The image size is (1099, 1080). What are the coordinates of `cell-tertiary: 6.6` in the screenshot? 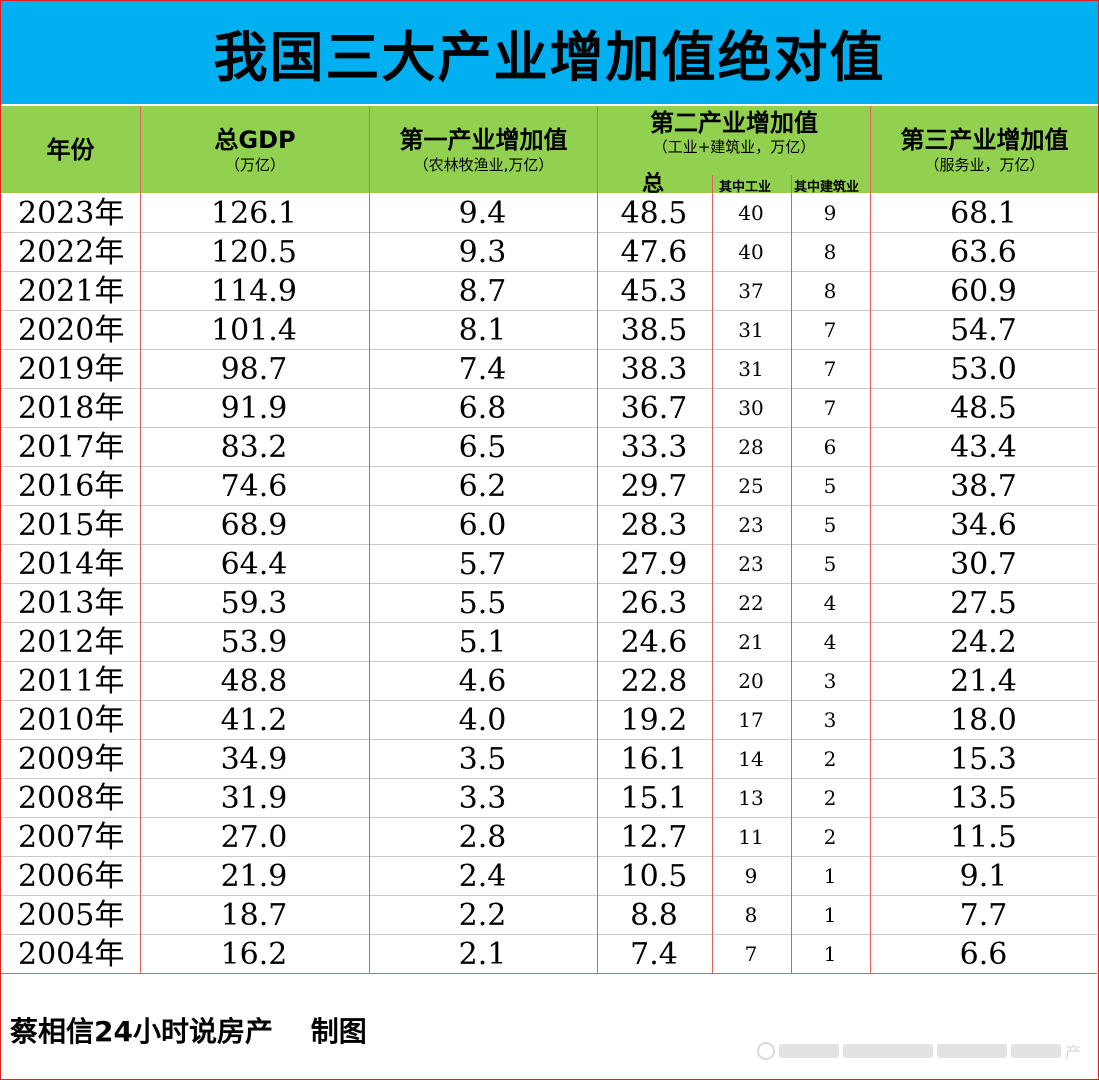 It's located at (983, 954).